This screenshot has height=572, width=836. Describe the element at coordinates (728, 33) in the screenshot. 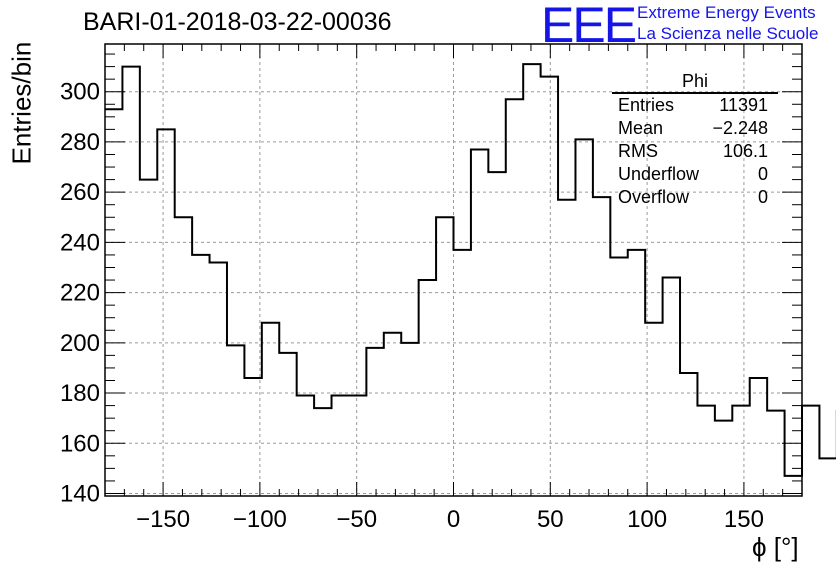

I see `logo-text-line2: La Scienza nelle Scuole` at that location.